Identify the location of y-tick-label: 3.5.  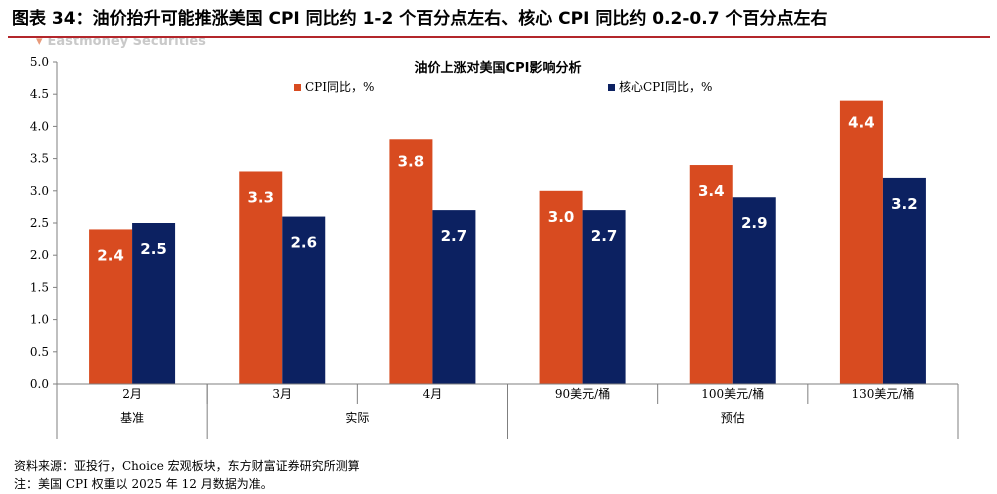
(39, 159).